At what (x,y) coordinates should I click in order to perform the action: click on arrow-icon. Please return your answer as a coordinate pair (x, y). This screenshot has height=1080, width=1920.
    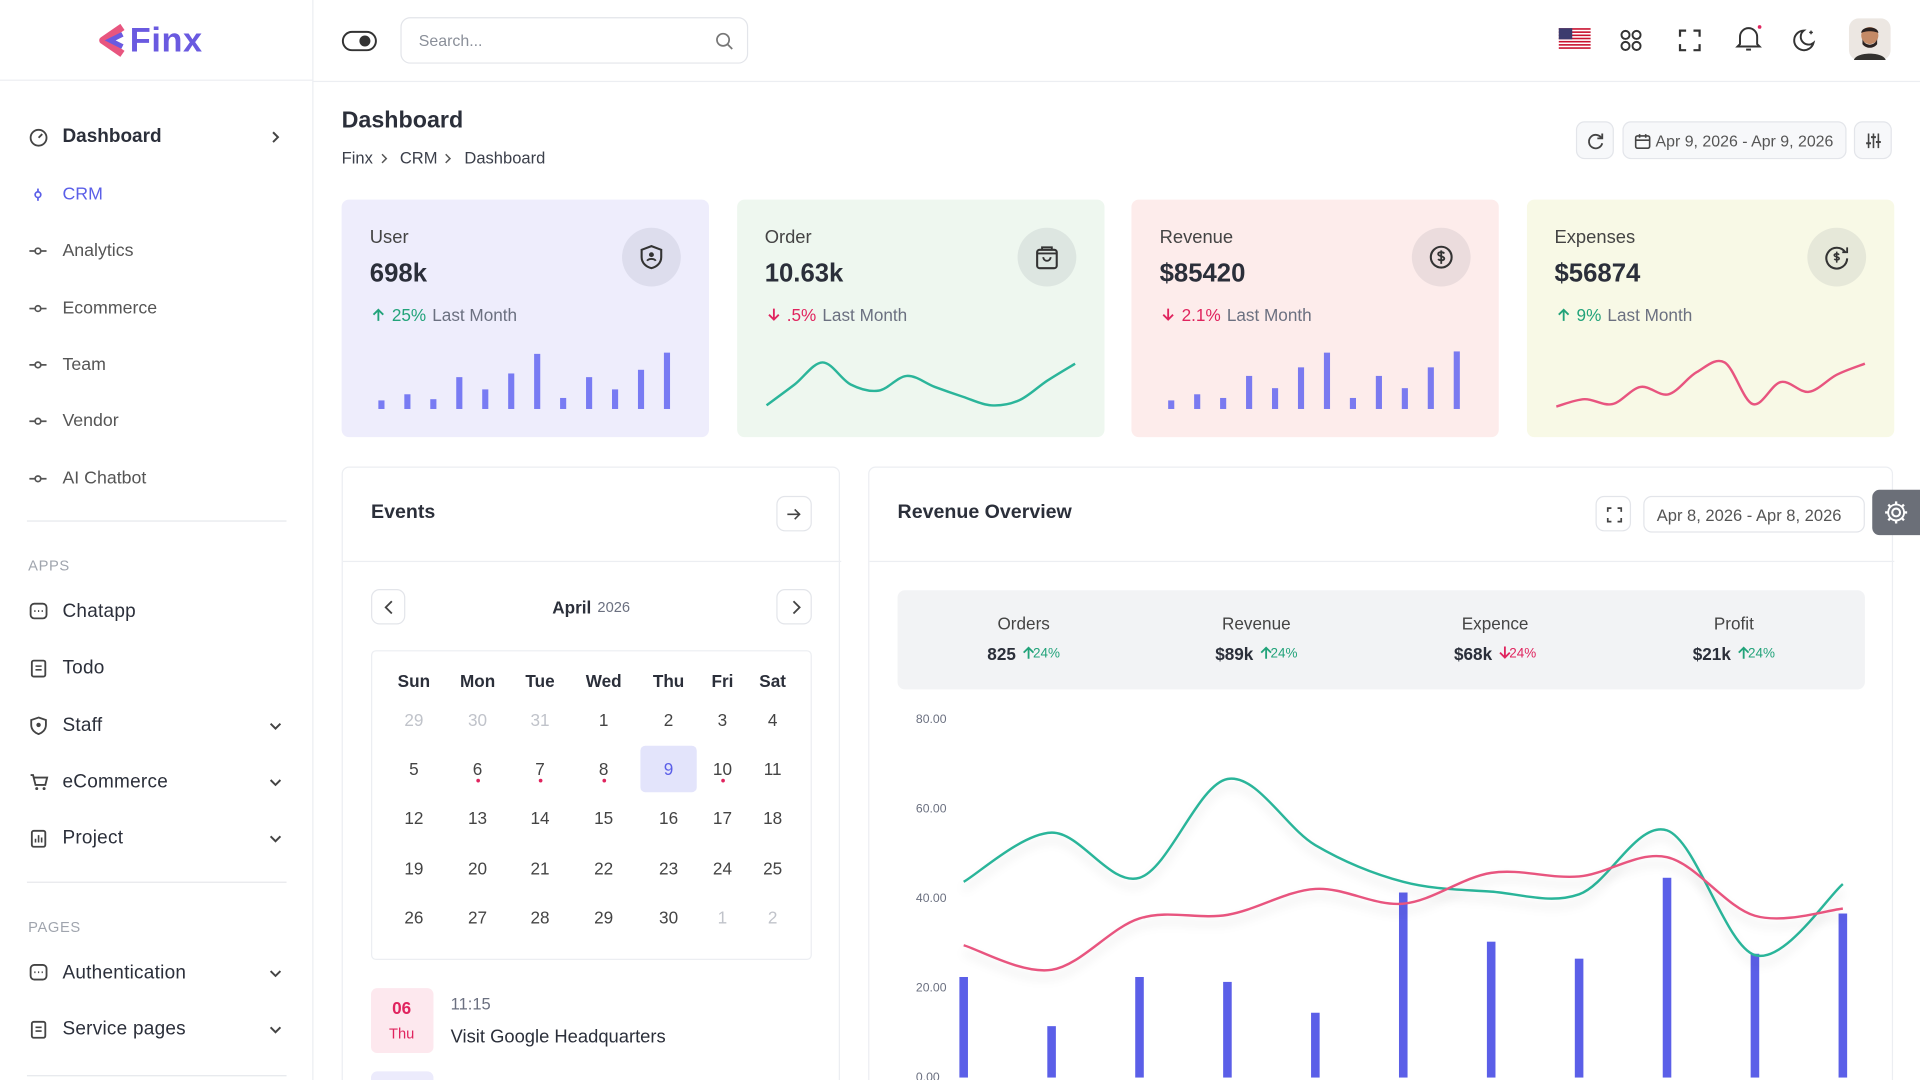
    Looking at the image, I should click on (794, 514).